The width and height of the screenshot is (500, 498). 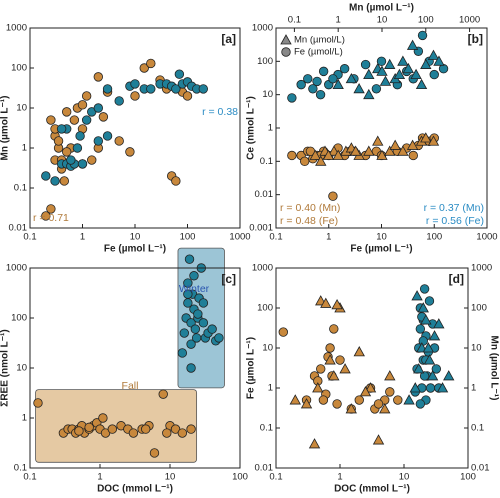 What do you see at coordinates (493, 368) in the screenshot?
I see `y2-axis-title: Mn (µmol L⁻¹)` at bounding box center [493, 368].